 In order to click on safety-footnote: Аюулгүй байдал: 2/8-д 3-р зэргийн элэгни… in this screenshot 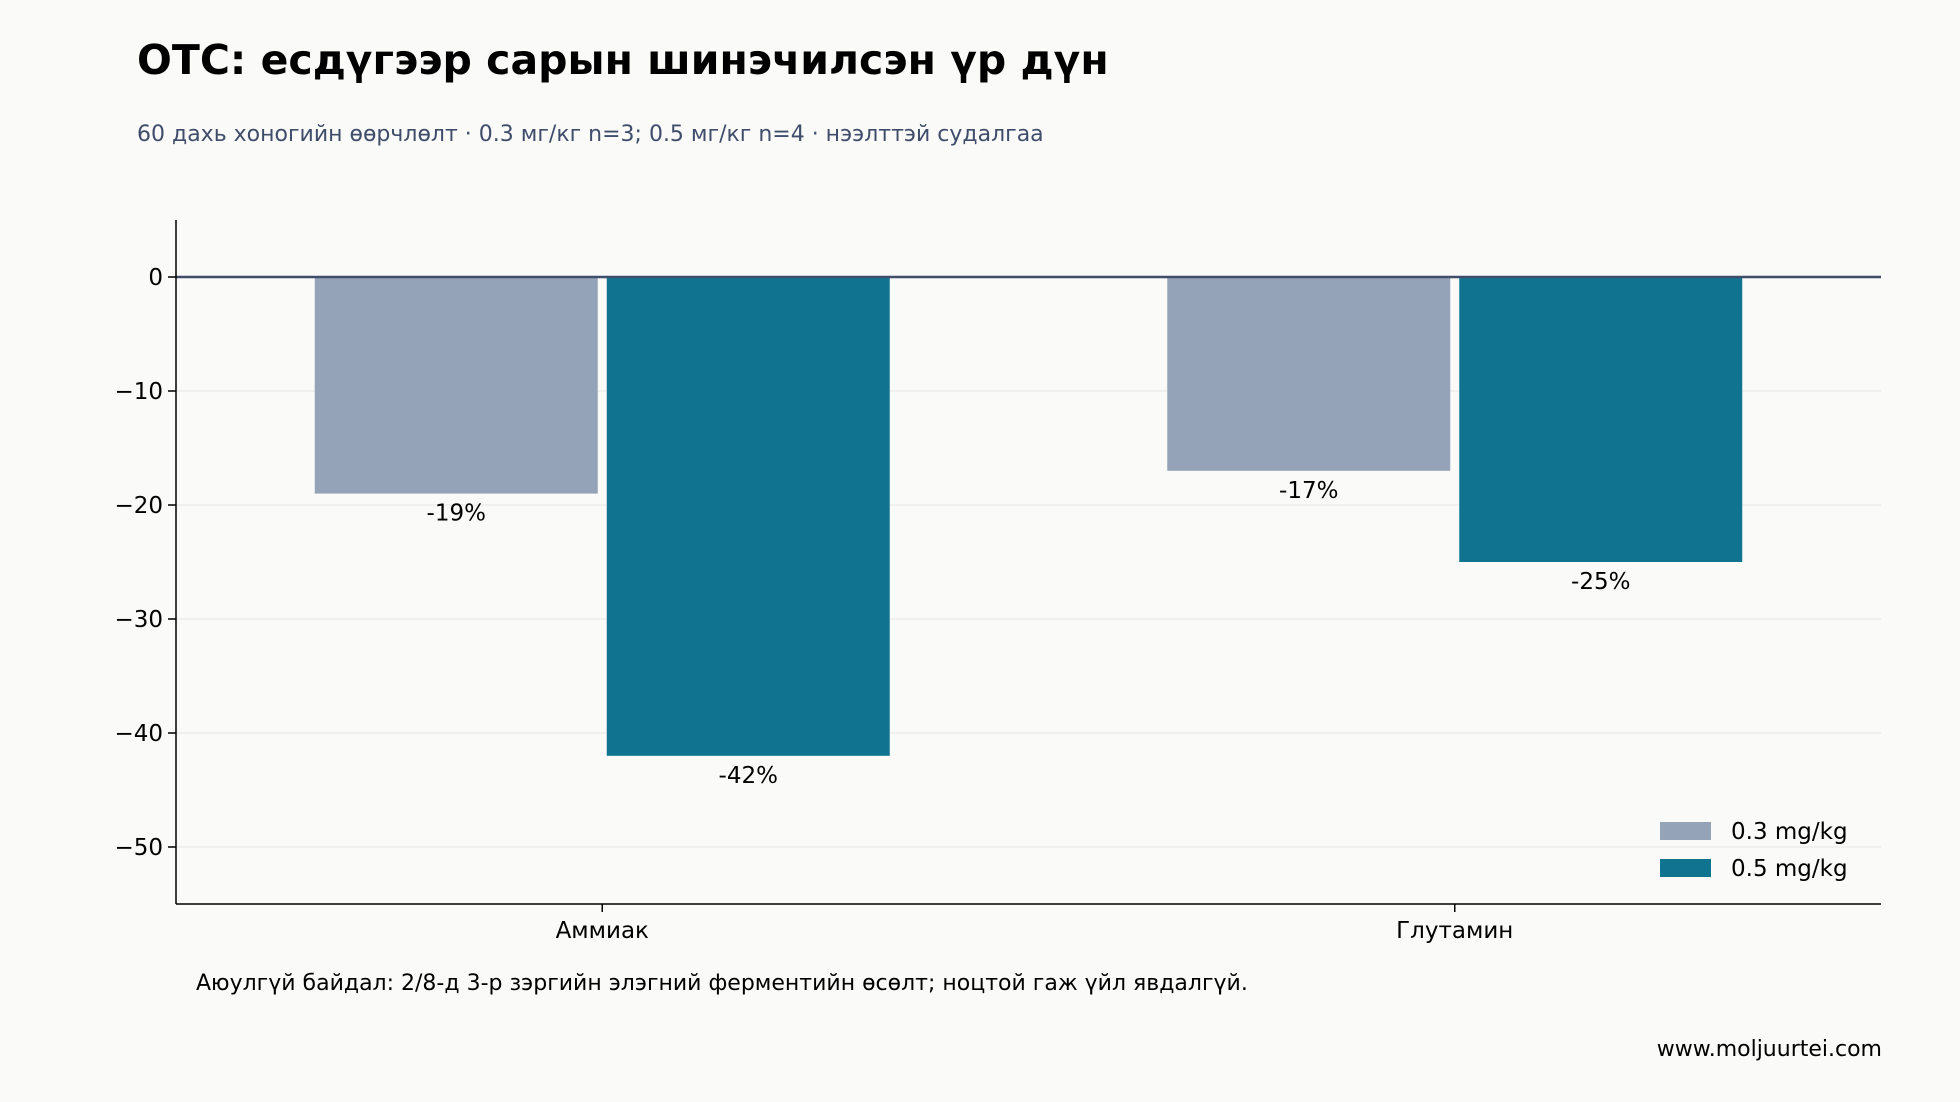, I will do `click(722, 983)`.